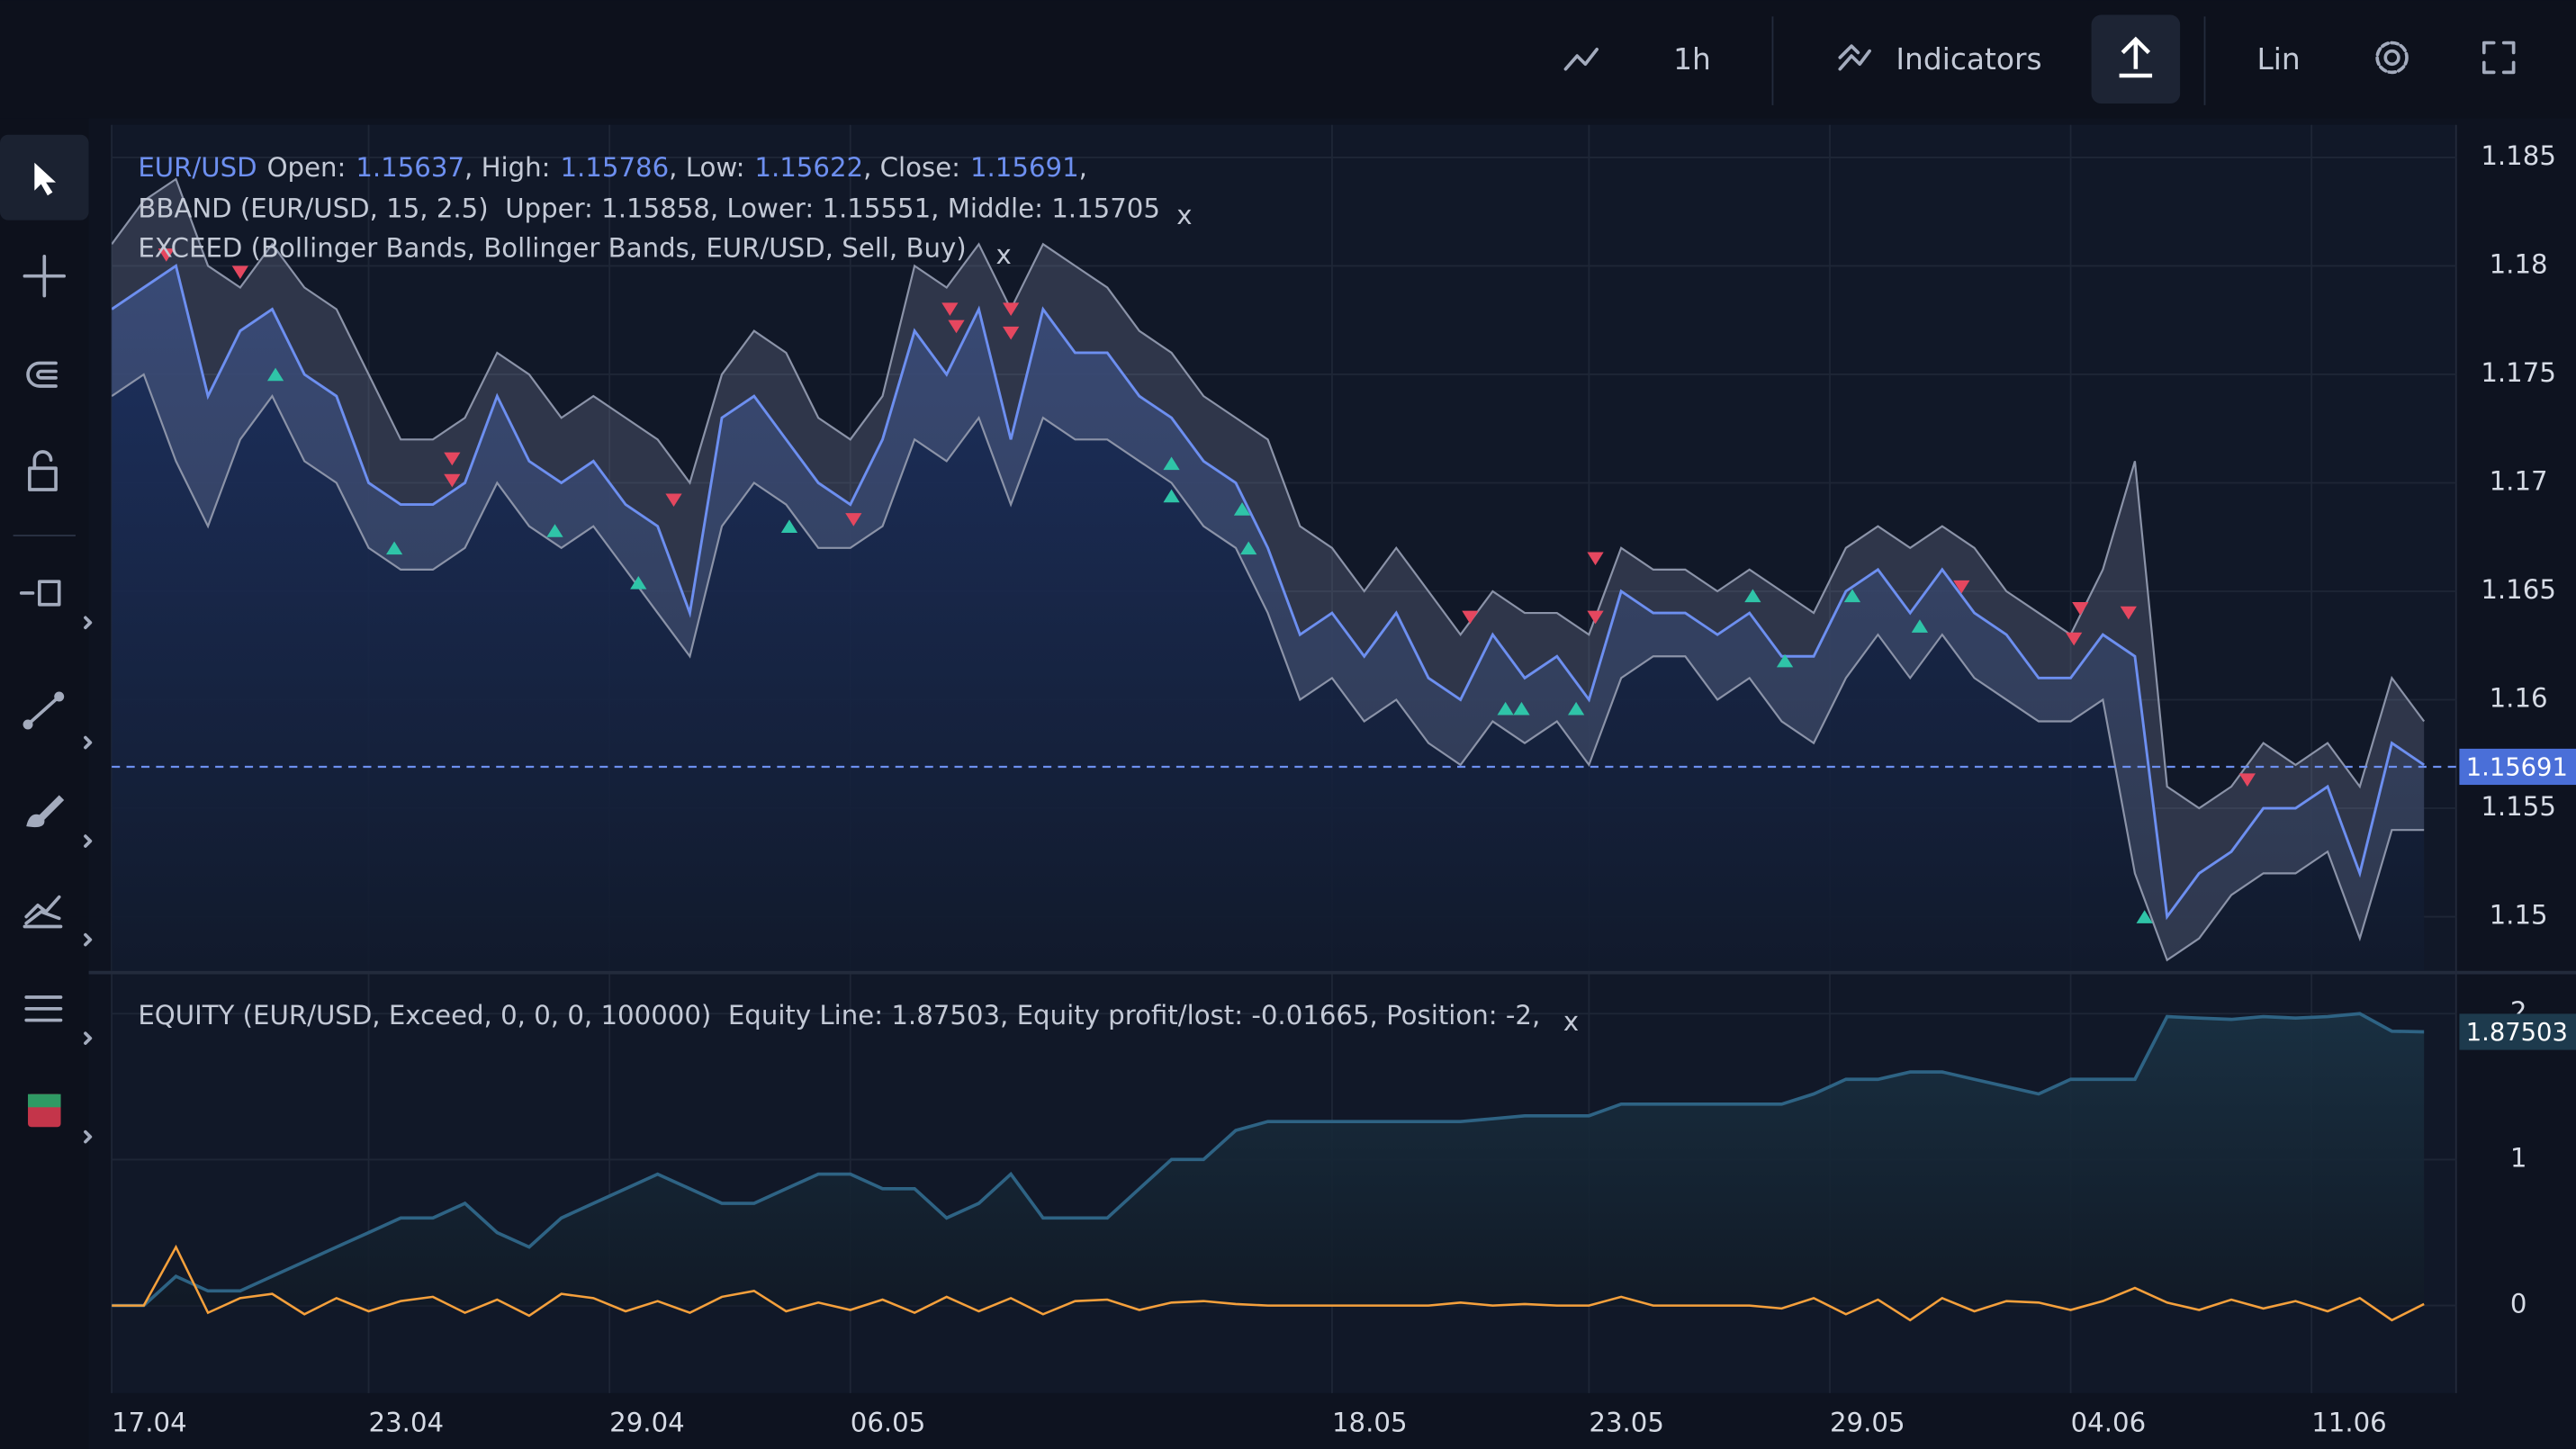 The image size is (2576, 1449). What do you see at coordinates (1581, 59) in the screenshot?
I see `chart-type-button` at bounding box center [1581, 59].